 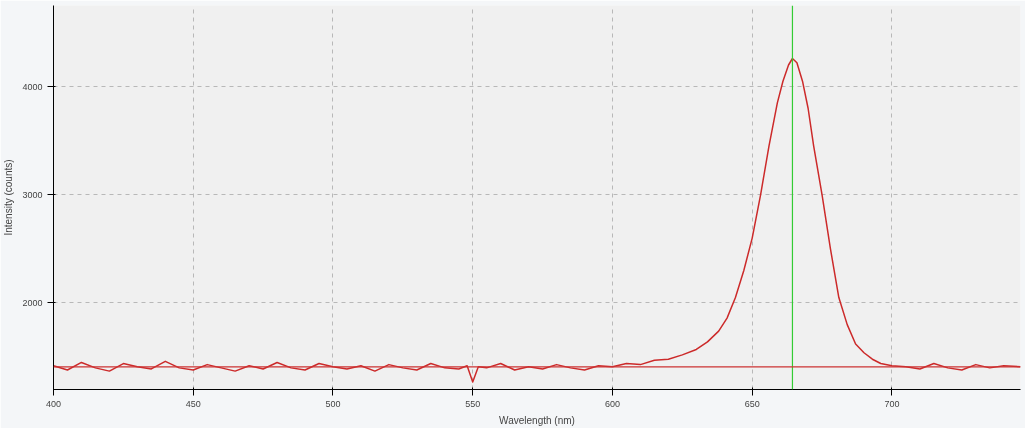 What do you see at coordinates (333, 403) in the screenshot?
I see `x-tick-label: 500` at bounding box center [333, 403].